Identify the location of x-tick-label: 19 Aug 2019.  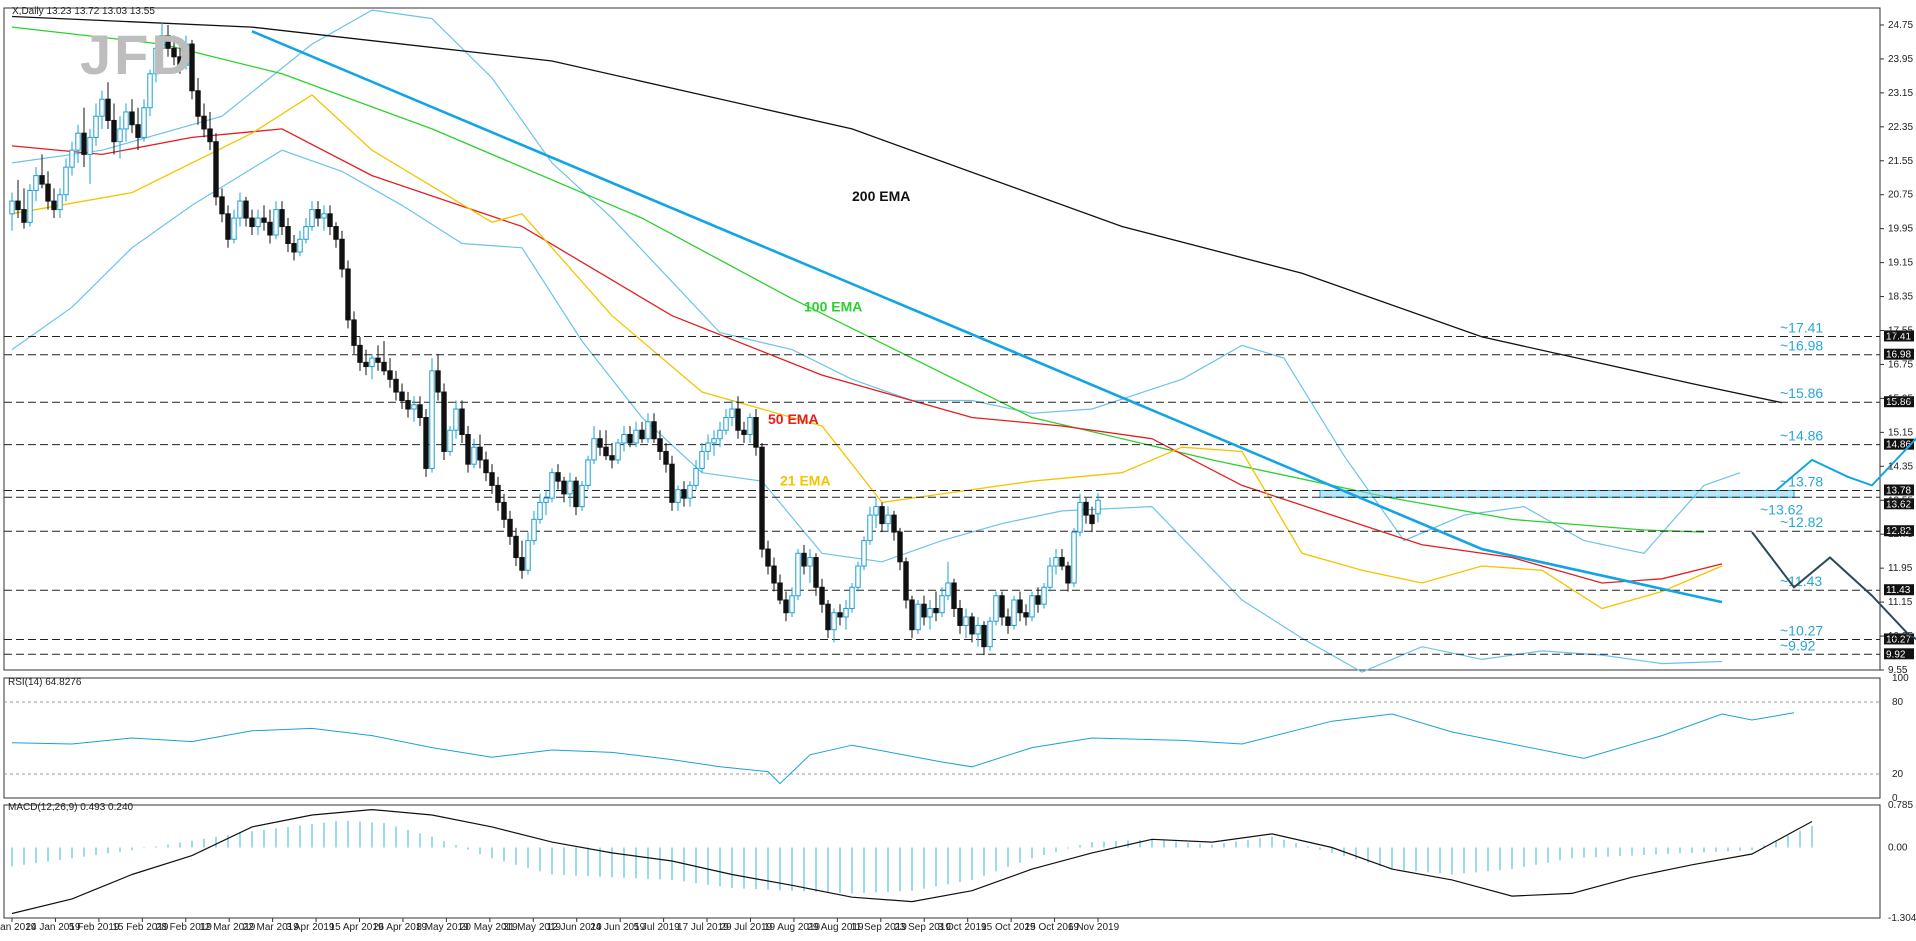
(792, 927).